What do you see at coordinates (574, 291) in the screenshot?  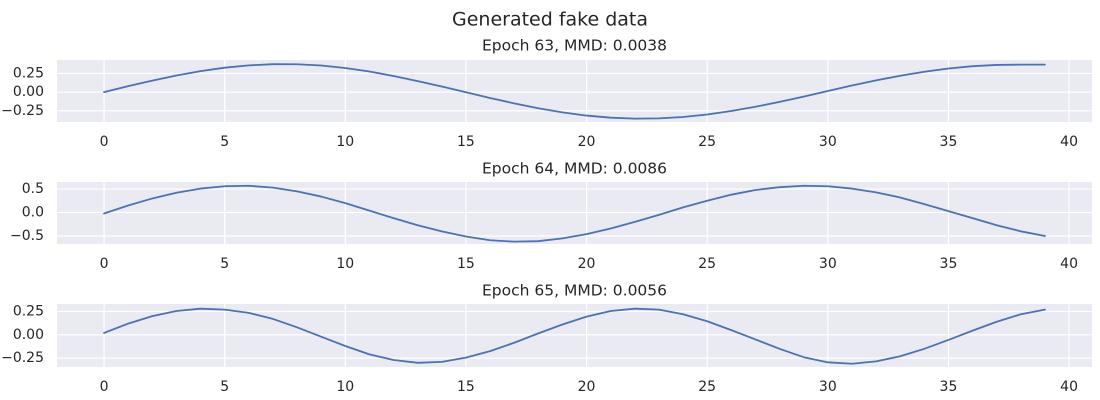 I see `subplot-title: Epoch 65, MMD: 0.0056` at bounding box center [574, 291].